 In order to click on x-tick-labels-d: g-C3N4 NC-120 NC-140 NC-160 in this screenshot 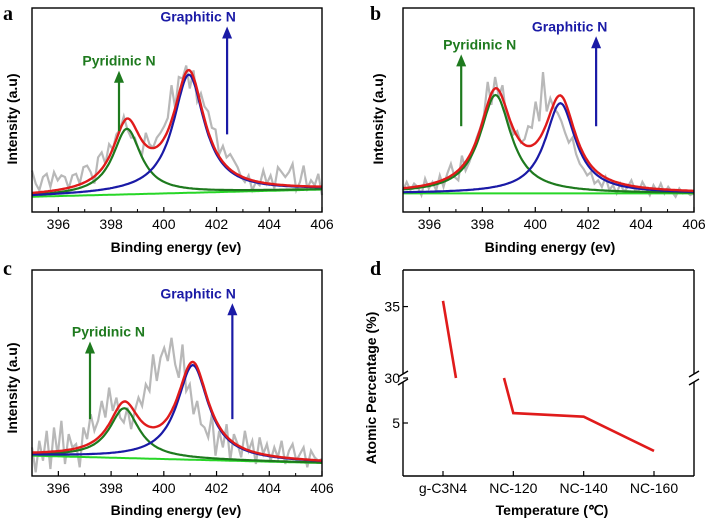, I will do `click(548, 488)`.